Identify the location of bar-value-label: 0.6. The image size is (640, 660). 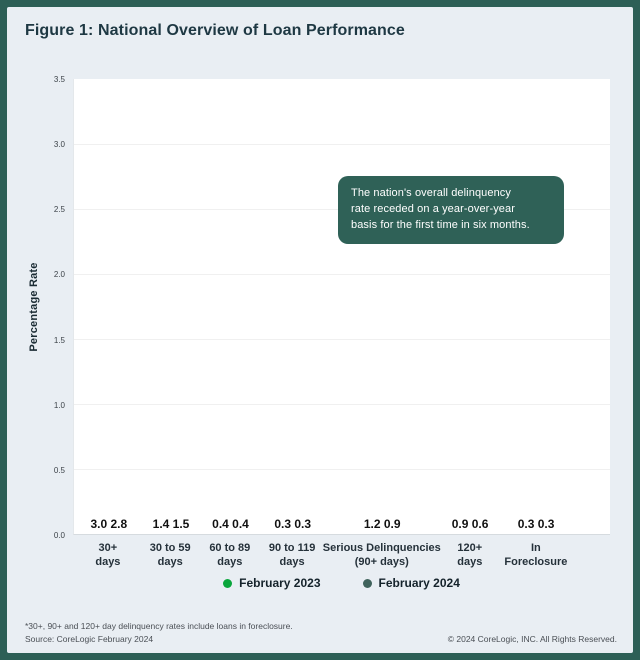
(480, 524).